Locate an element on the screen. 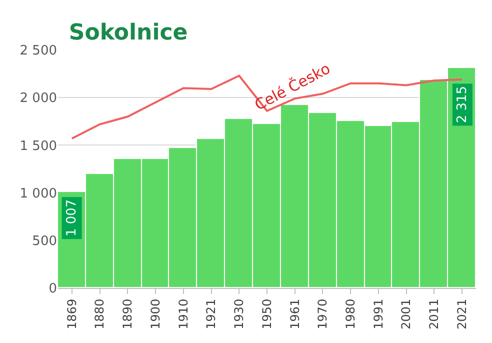 The height and width of the screenshot is (343, 492). chart-title: Sokolnice is located at coordinates (128, 33).